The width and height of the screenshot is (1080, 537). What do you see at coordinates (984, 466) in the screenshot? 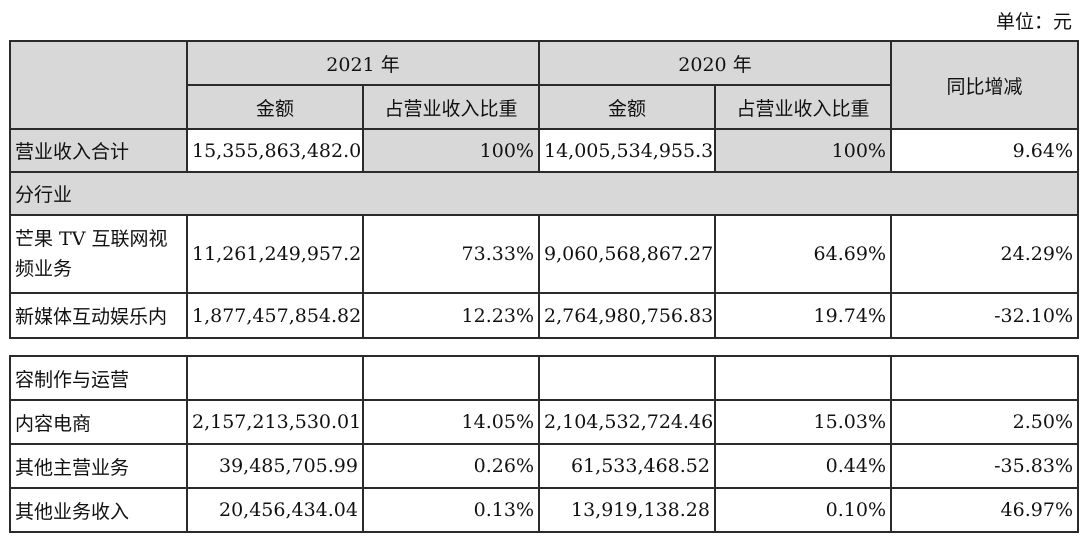
I see `row-yoy: -35.83%` at bounding box center [984, 466].